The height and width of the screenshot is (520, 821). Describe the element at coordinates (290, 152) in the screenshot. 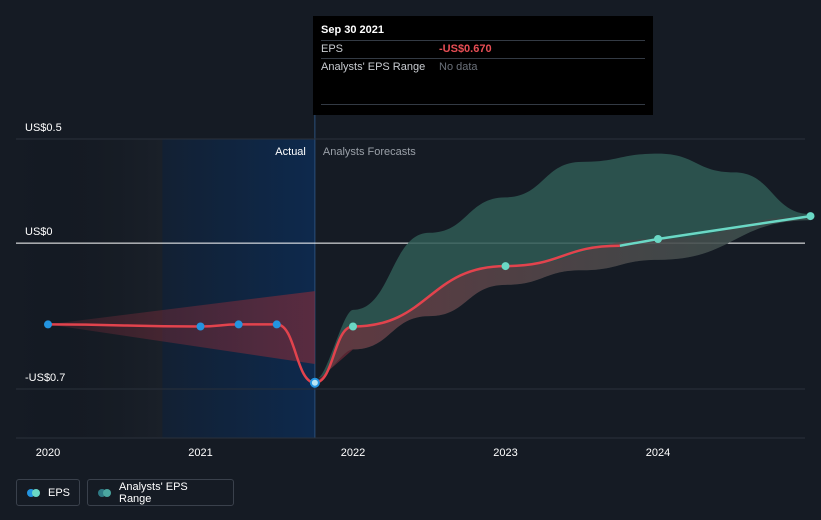

I see `actual-section-label: Actual` at that location.